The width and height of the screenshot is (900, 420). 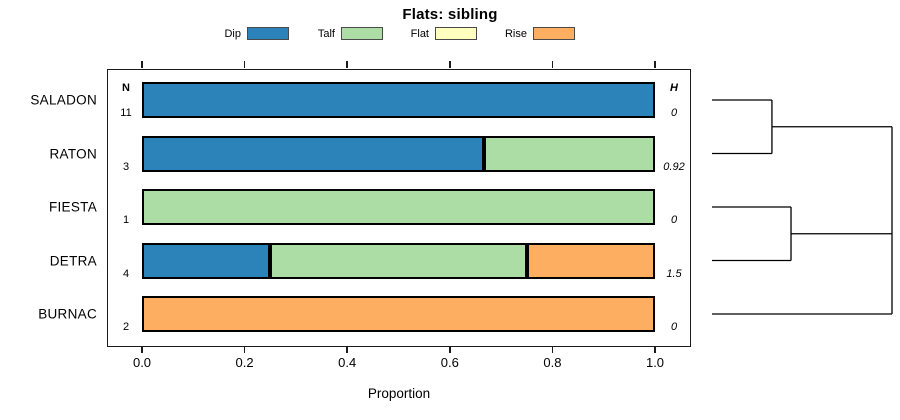 I want to click on category-label-fiesta: FIESTA, so click(x=72, y=207).